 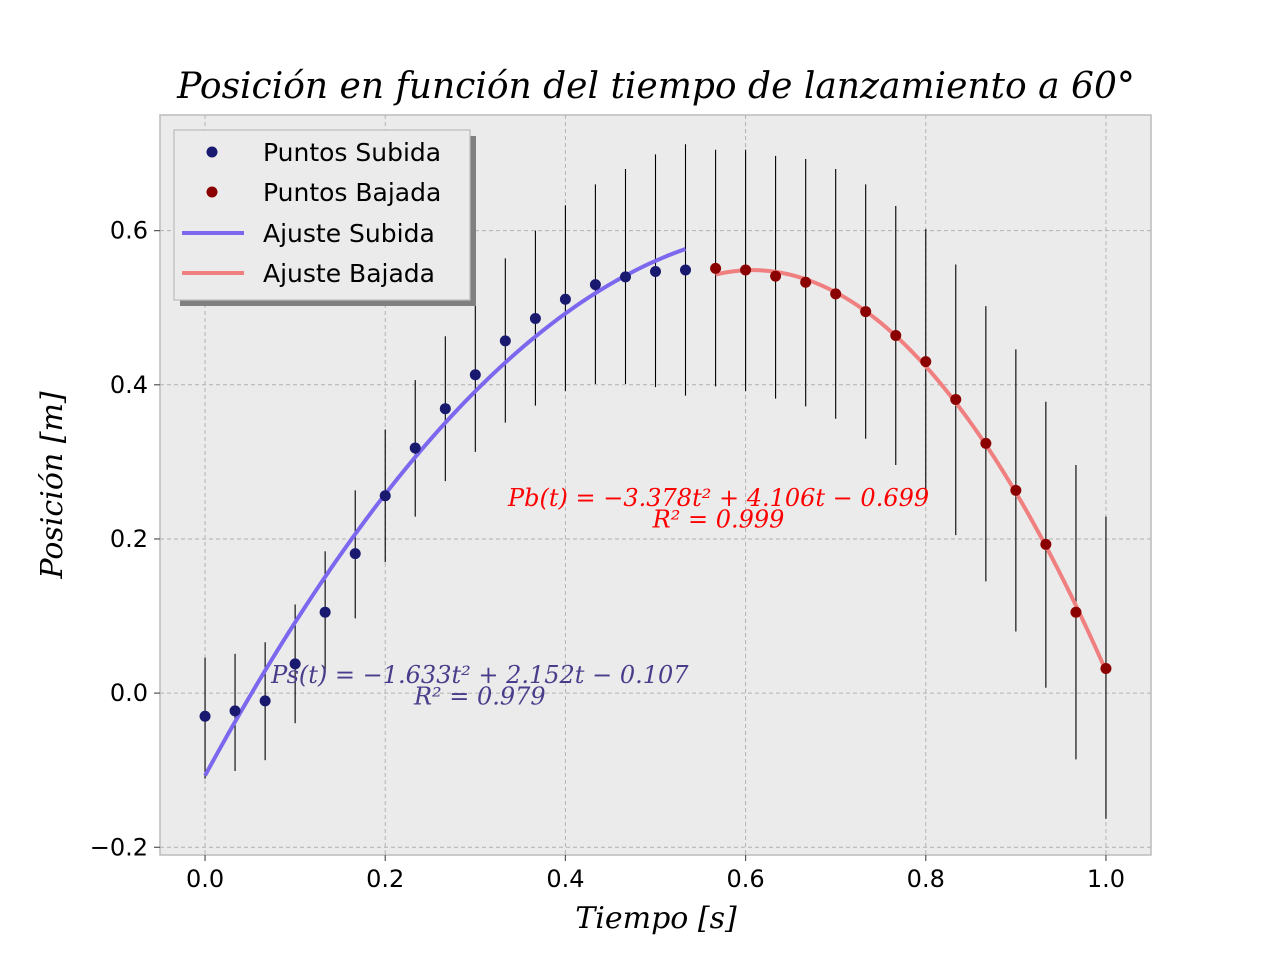 I want to click on x-axis-label: Tiempo [s], so click(x=656, y=918).